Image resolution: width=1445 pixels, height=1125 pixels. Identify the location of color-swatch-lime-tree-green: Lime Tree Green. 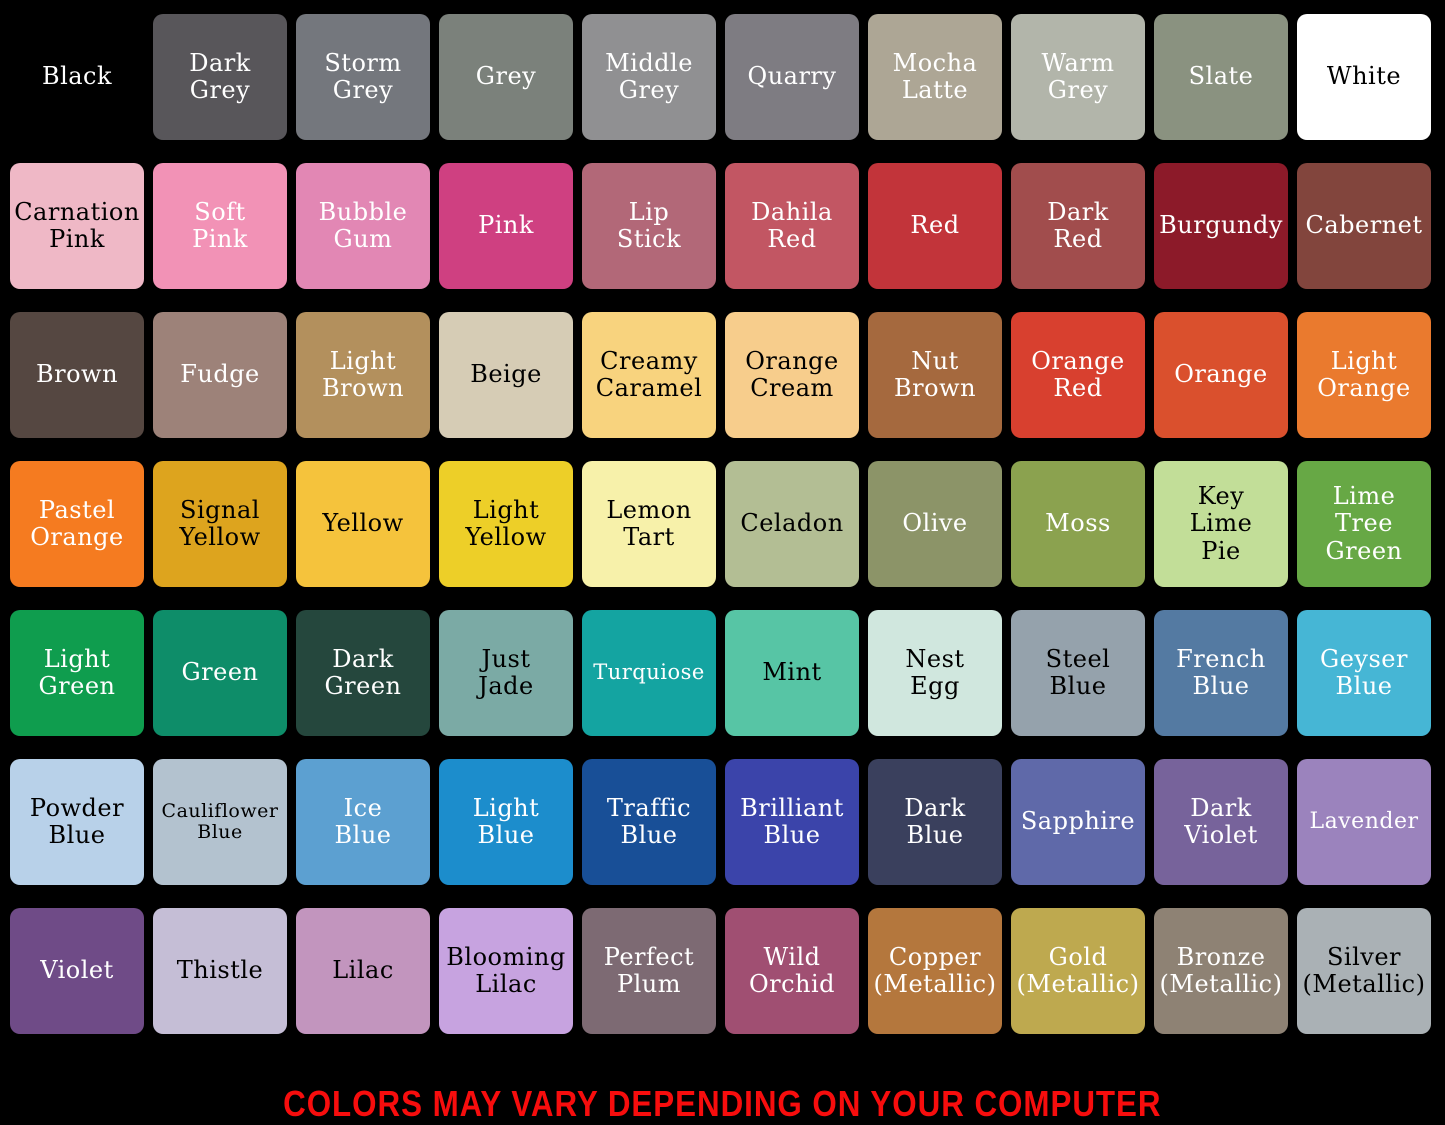
(1364, 524).